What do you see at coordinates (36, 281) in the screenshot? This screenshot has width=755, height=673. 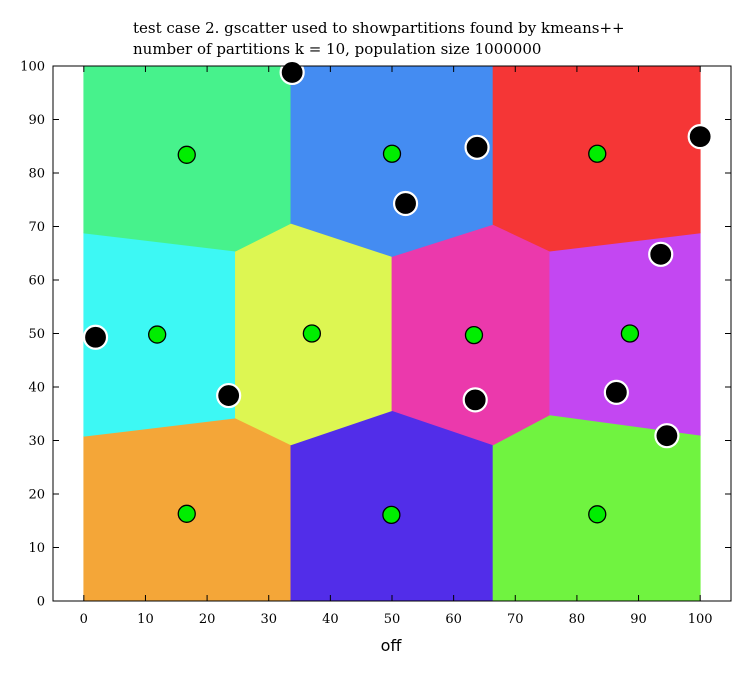 I see `y-tick-label-6: 60` at bounding box center [36, 281].